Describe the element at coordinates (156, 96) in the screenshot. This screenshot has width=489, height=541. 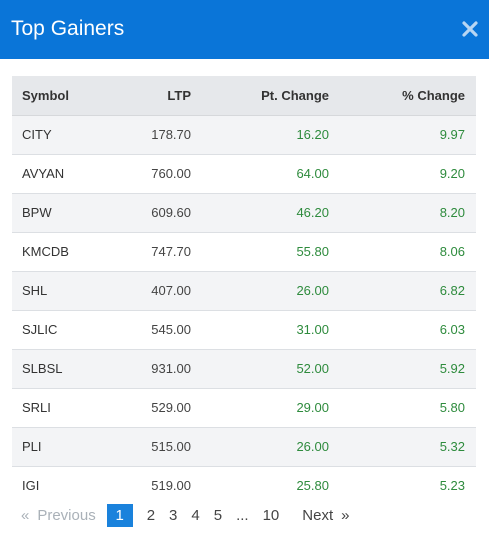
I see `column-header-ltp: LTP` at that location.